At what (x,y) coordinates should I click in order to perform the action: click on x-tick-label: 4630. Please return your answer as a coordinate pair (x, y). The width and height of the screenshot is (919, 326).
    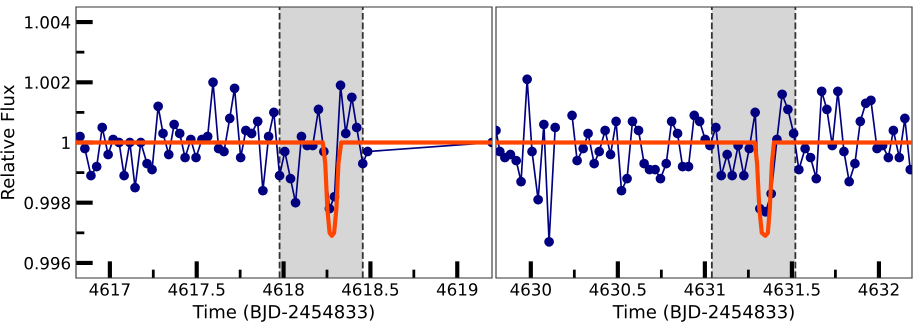
    Looking at the image, I should click on (530, 289).